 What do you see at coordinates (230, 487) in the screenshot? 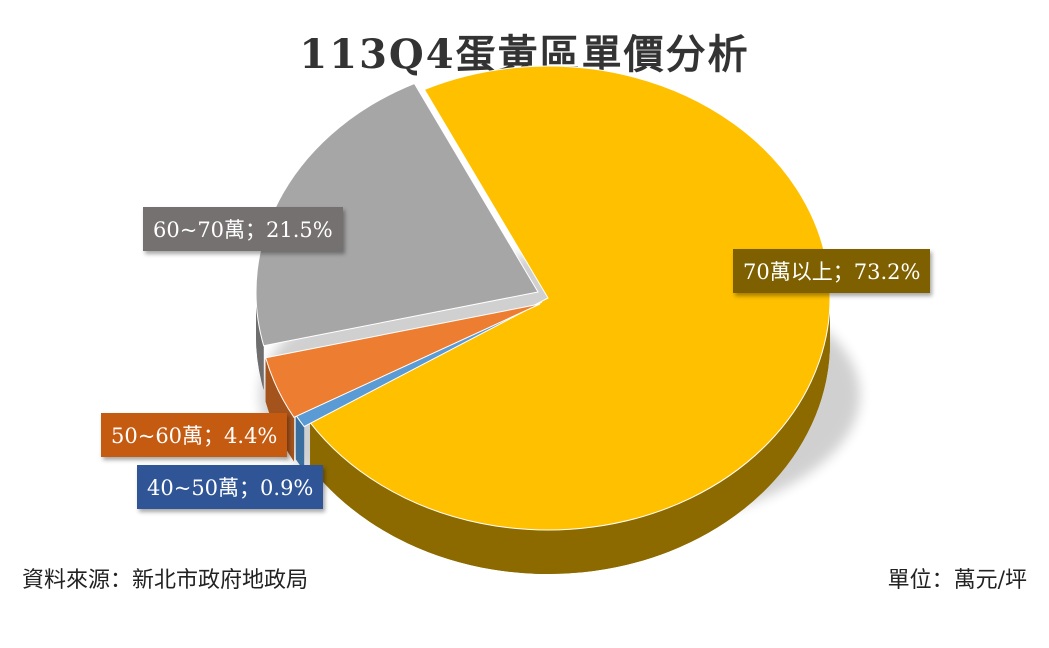
I see `data-label-40-50: 40~50萬；0.9%` at bounding box center [230, 487].